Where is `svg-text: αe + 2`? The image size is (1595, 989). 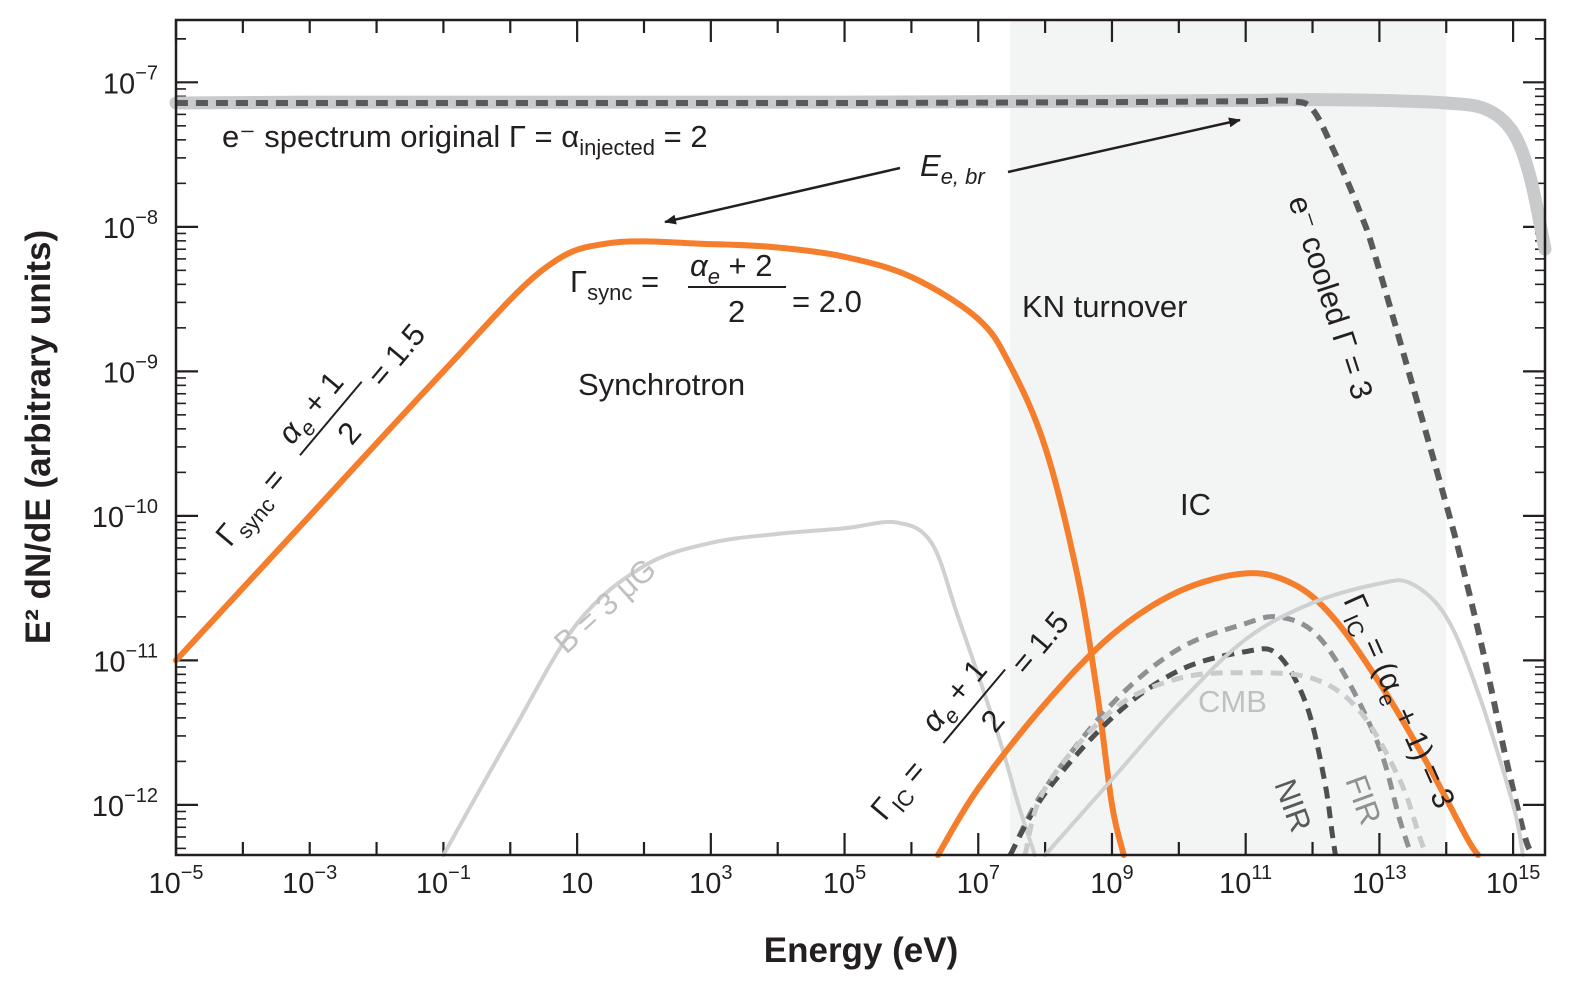
svg-text: αe + 2 is located at coordinates (731, 268).